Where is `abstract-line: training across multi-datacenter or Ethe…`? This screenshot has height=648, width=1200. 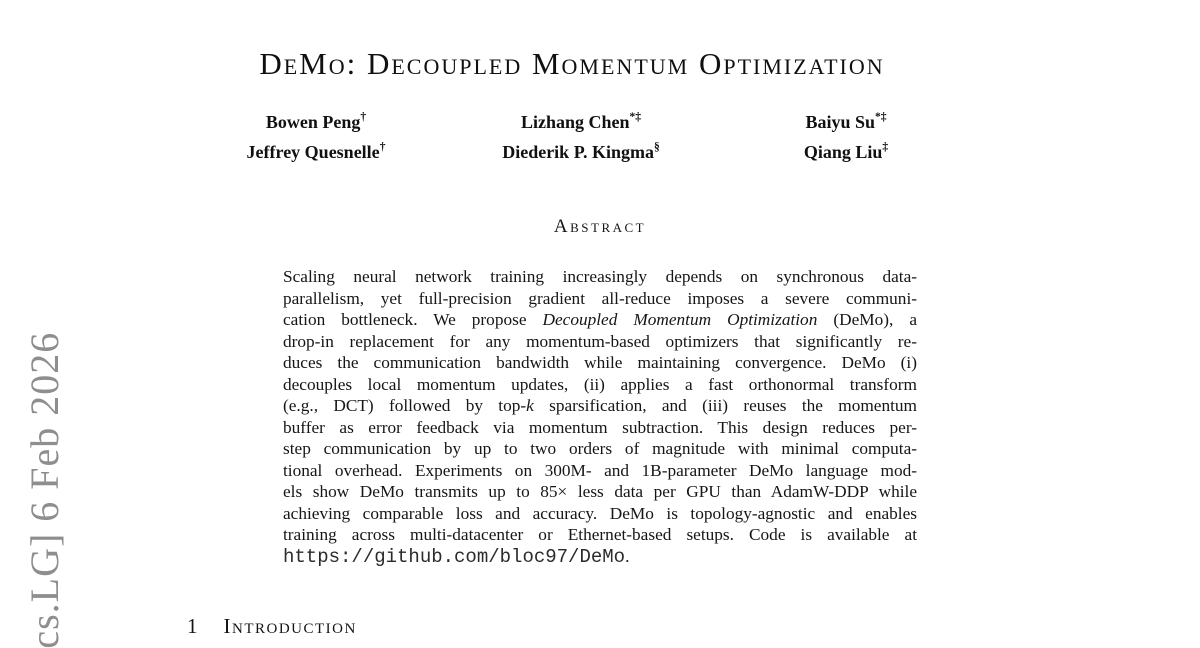 abstract-line: training across multi-datacenter or Ethe… is located at coordinates (600, 535).